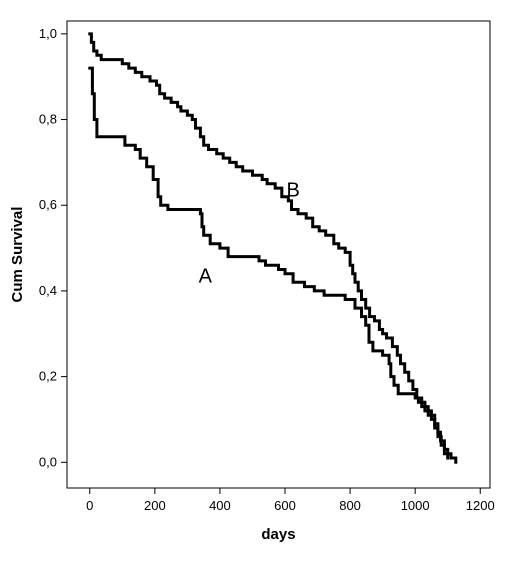  I want to click on y-tick-label: 0,2, so click(48, 376).